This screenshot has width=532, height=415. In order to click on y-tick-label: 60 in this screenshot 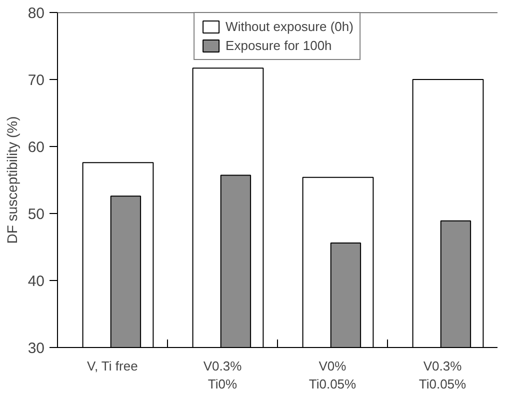, I will do `click(36, 147)`.